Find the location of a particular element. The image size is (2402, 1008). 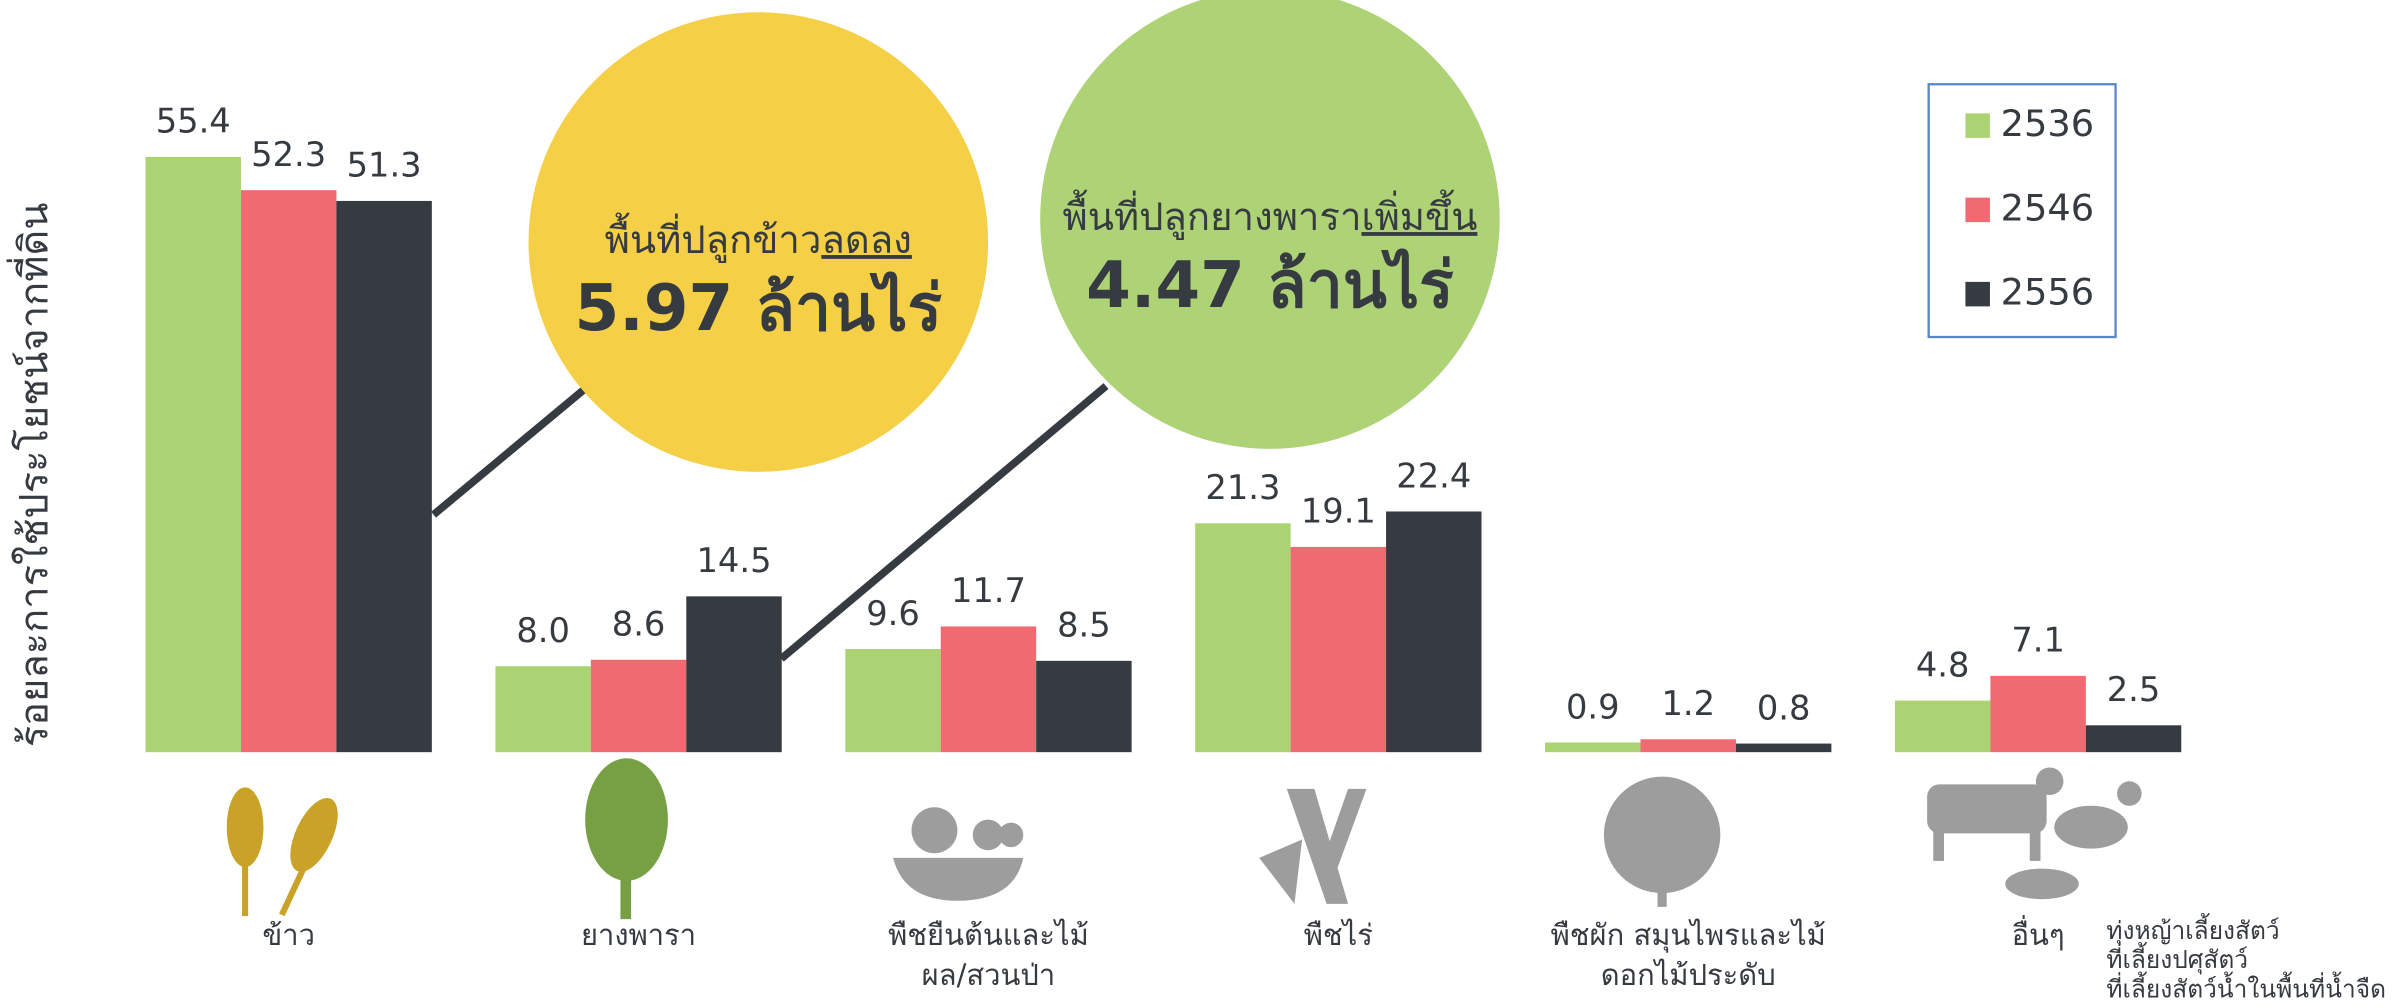

legend-label: 2556 is located at coordinates (2048, 292).